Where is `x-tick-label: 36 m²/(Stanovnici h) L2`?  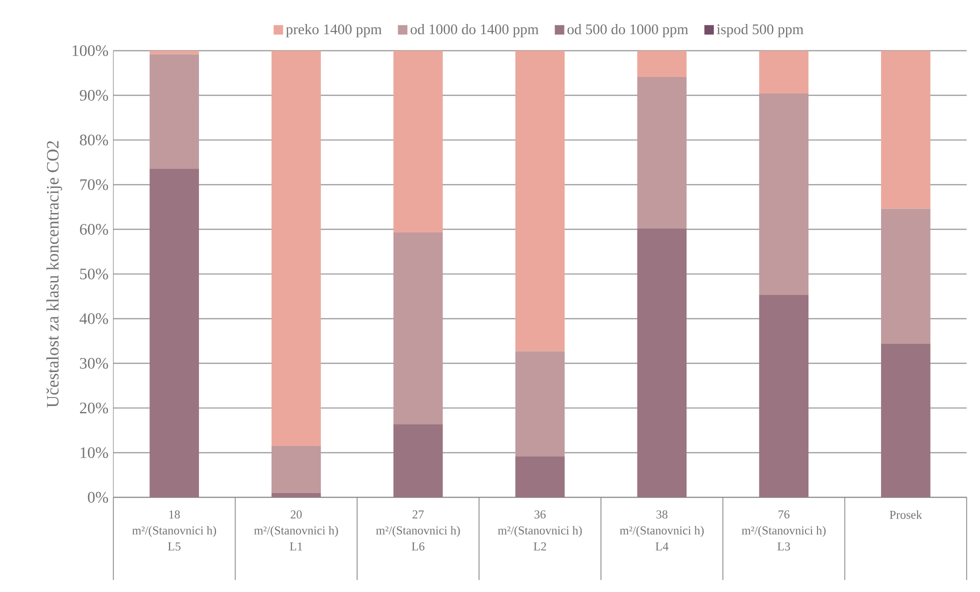 x-tick-label: 36 m²/(Stanovnici h) L2 is located at coordinates (540, 530).